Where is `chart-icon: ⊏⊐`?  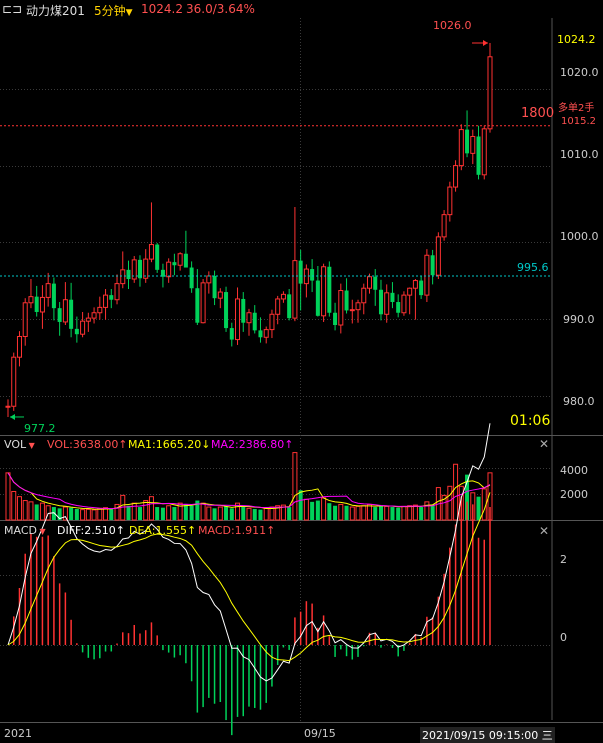 chart-icon: ⊏⊐ is located at coordinates (12, 9).